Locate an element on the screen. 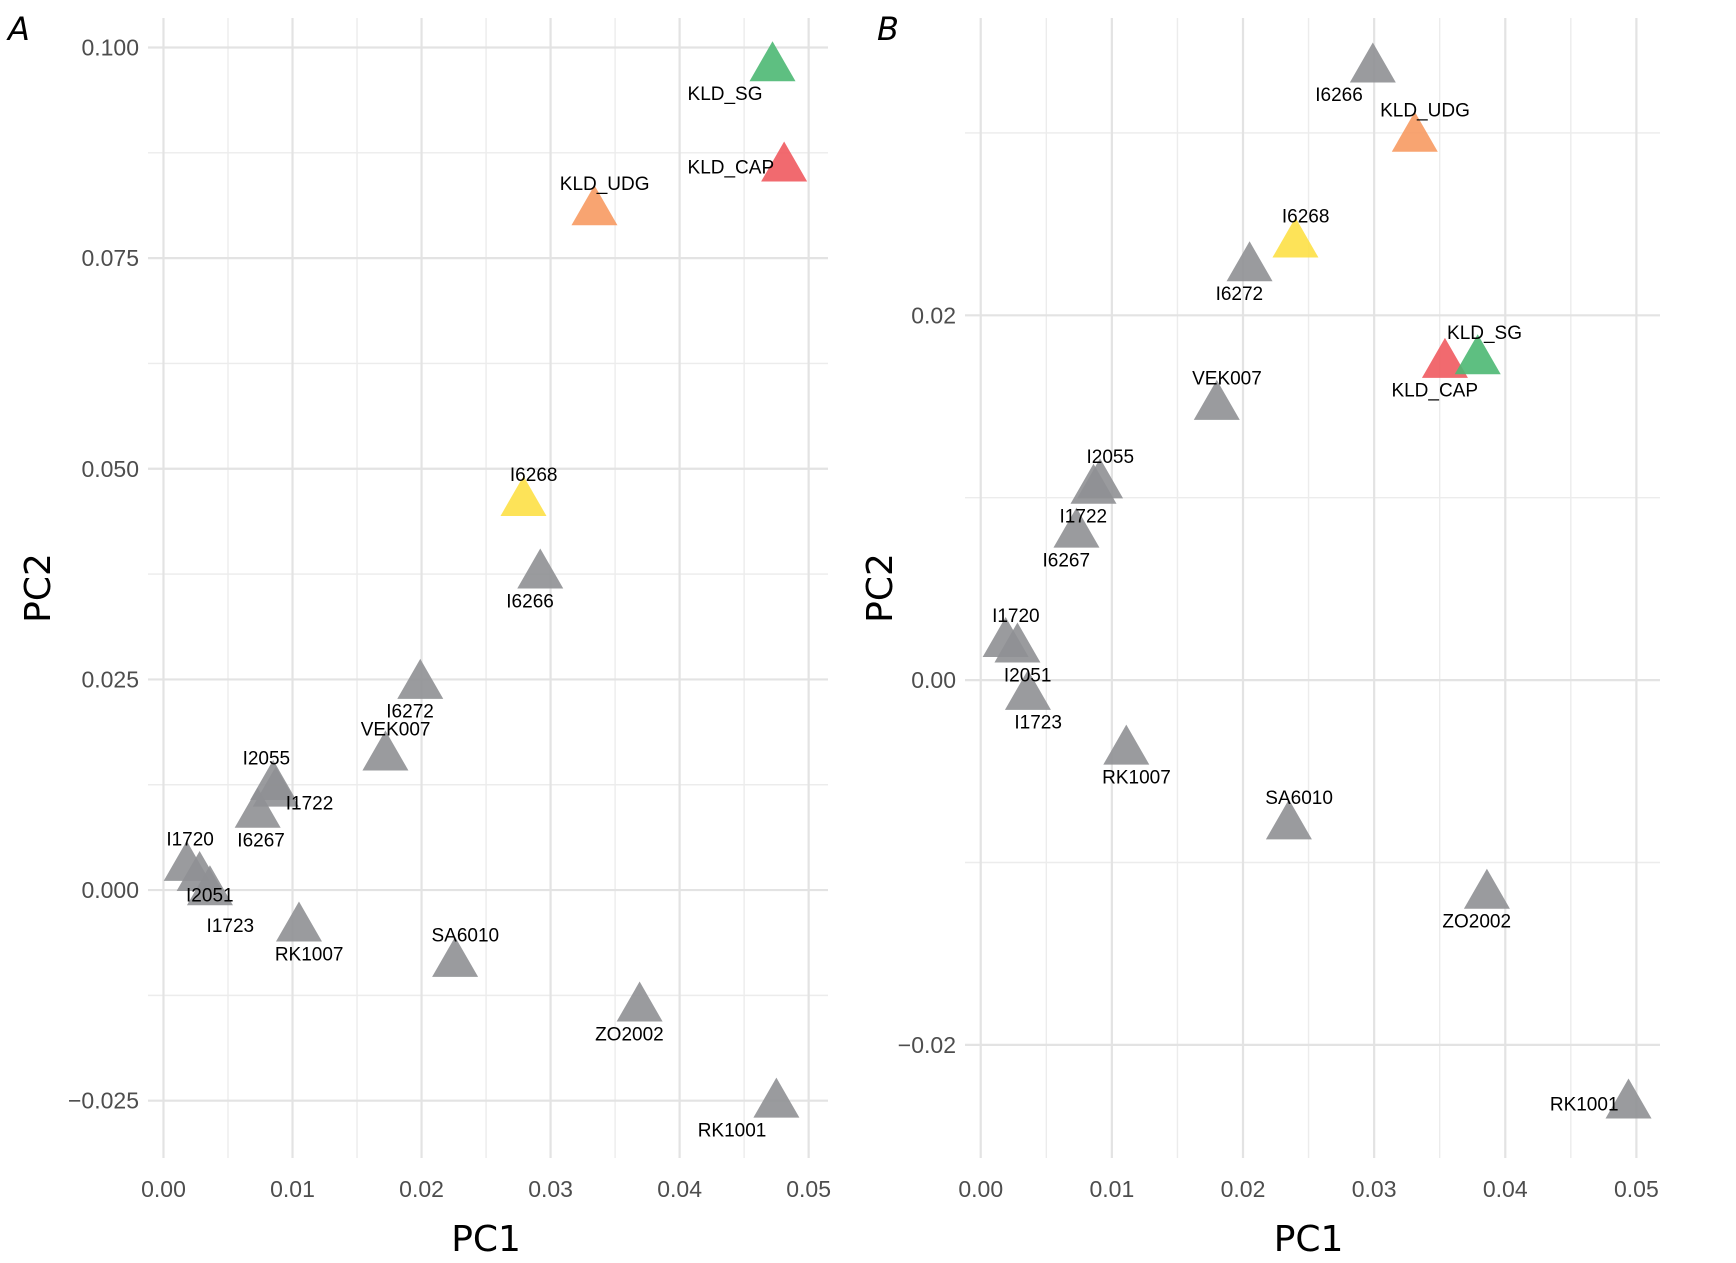  y-tick-label: 0.075 is located at coordinates (110, 258).